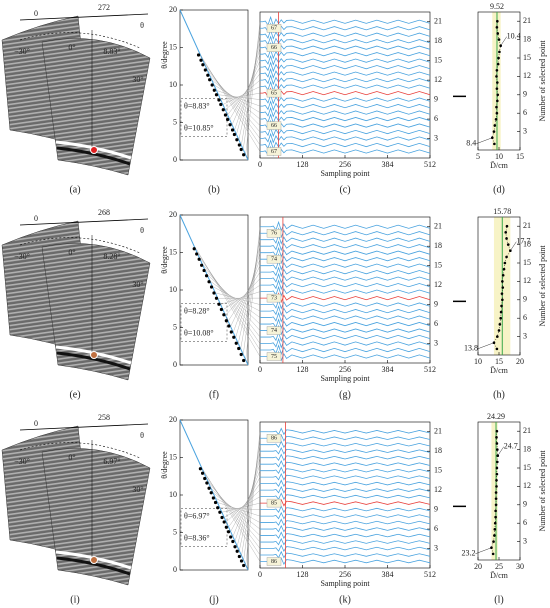 The height and width of the screenshot is (608, 550). I want to click on y-axis-label: Number of selected point, so click(542, 81).